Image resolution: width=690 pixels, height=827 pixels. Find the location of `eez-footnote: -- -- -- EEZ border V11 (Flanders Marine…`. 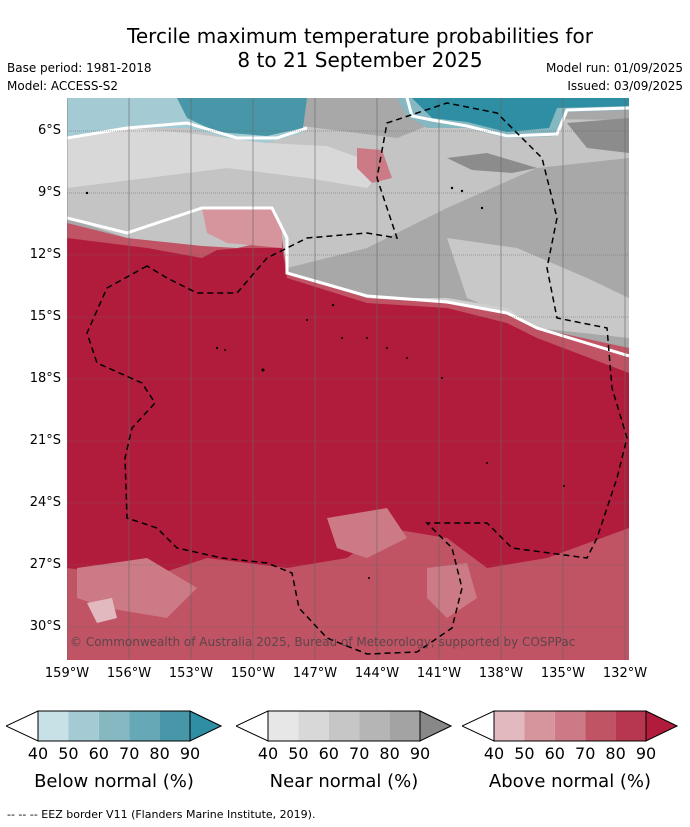

eez-footnote: -- -- -- EEZ border V11 (Flanders Marine… is located at coordinates (161, 814).